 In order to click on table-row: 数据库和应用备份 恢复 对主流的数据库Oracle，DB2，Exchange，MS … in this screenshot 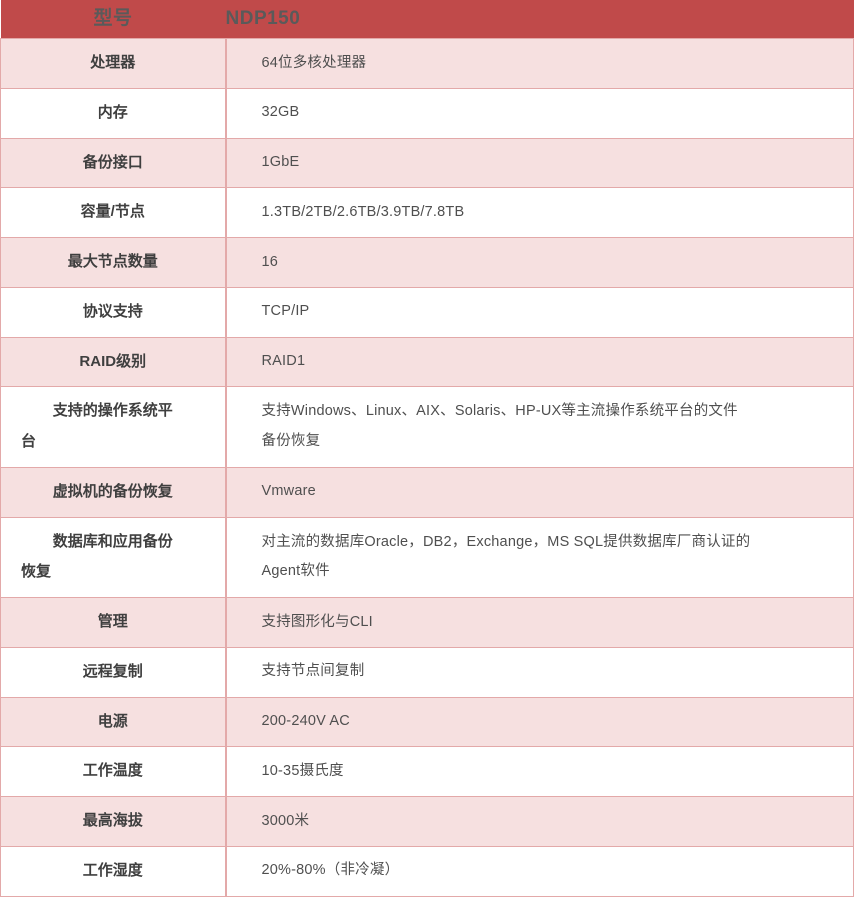, I will do `click(427, 557)`.